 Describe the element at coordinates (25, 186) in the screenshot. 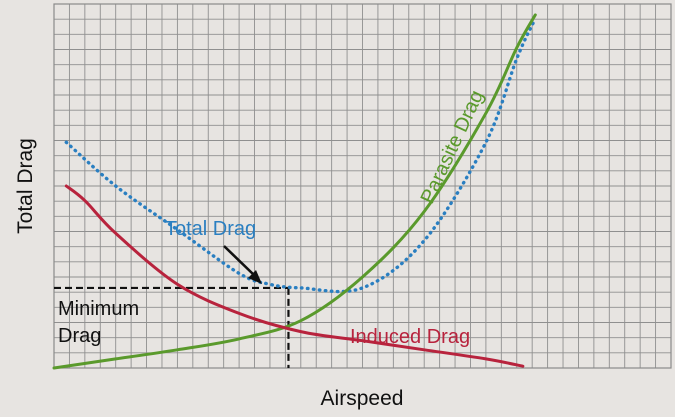

I see `y-axis-title: Total Drag` at that location.